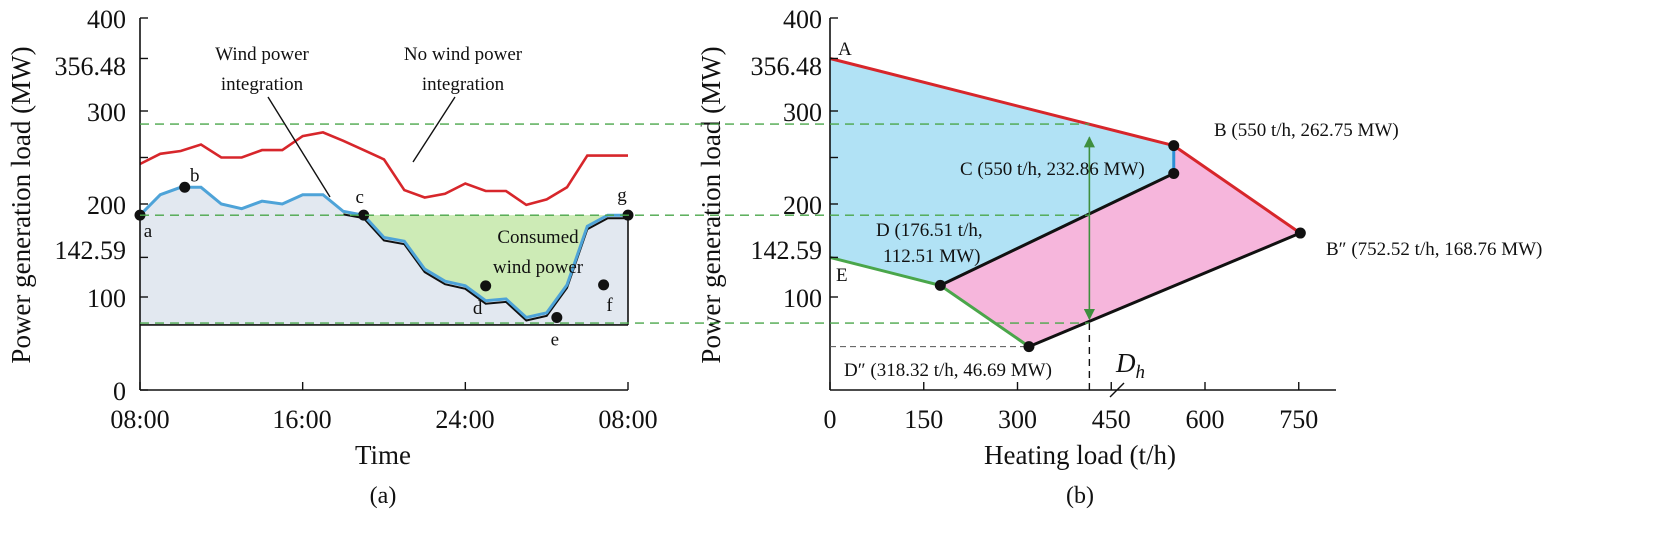 The height and width of the screenshot is (551, 1666). Describe the element at coordinates (1064, 386) in the screenshot. I see `x-ticks-b` at that location.